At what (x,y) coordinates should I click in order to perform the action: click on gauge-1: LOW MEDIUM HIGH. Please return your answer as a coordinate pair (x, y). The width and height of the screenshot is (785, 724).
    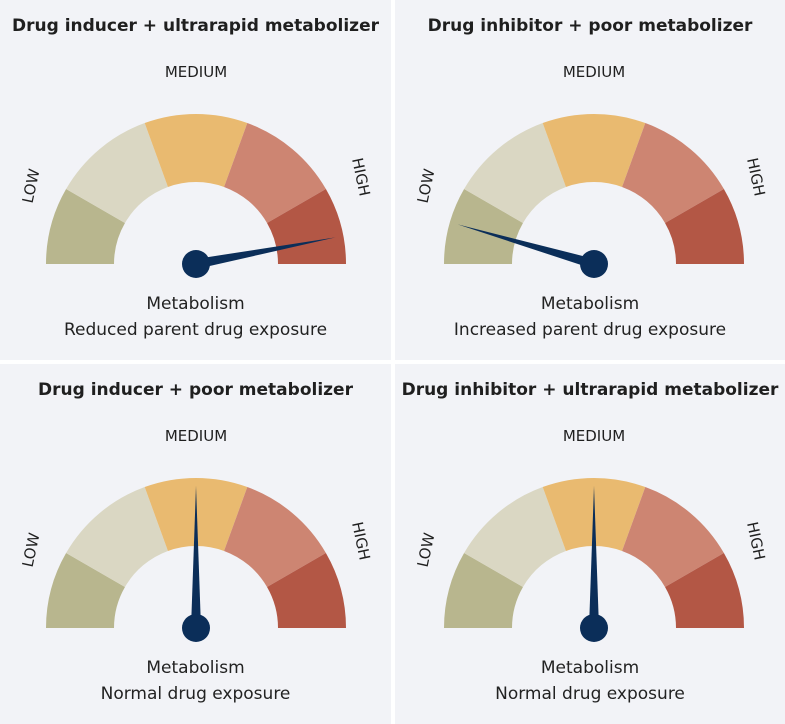
    Looking at the image, I should click on (196, 170).